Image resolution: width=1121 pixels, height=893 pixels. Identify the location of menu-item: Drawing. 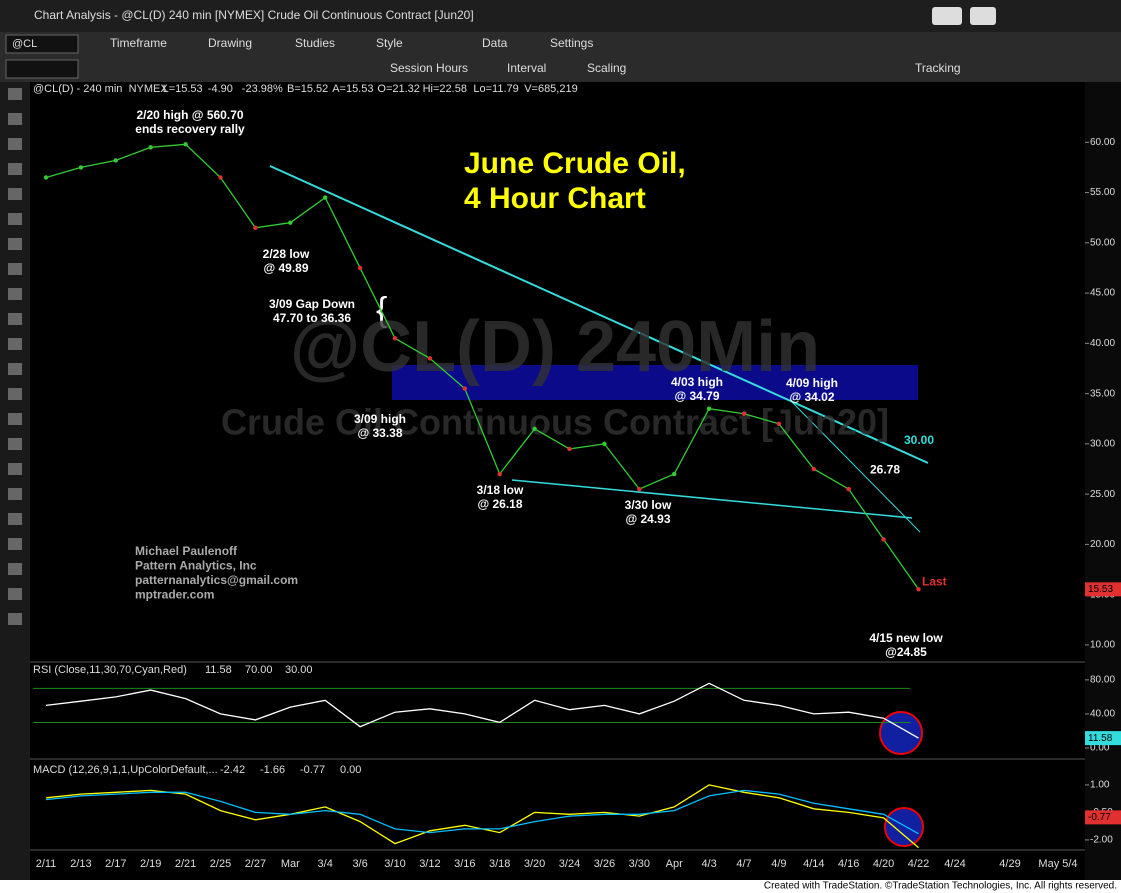
(230, 43).